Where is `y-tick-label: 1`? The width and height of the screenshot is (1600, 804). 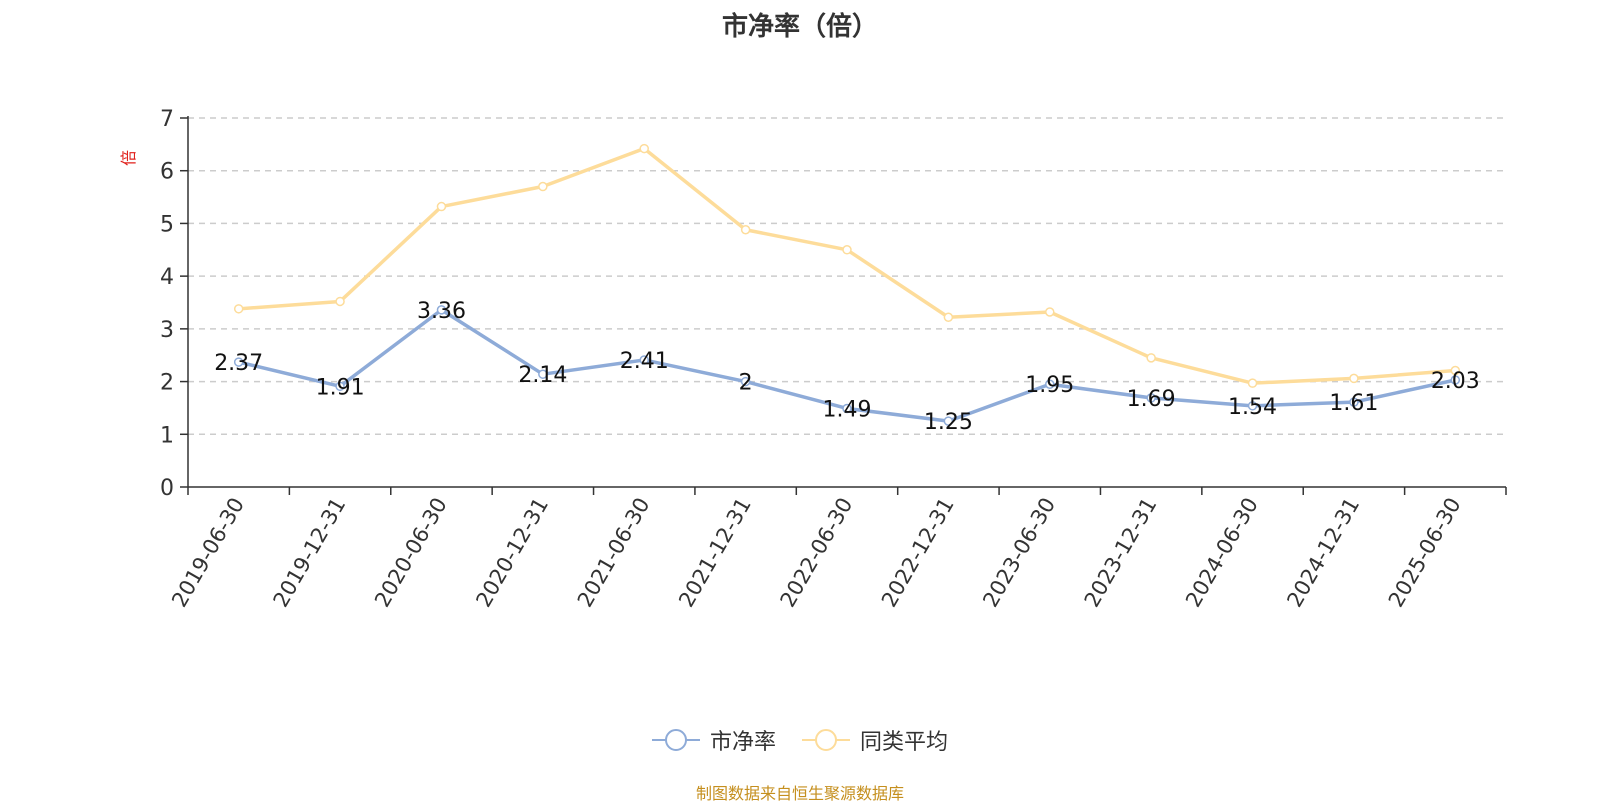
y-tick-label: 1 is located at coordinates (167, 435).